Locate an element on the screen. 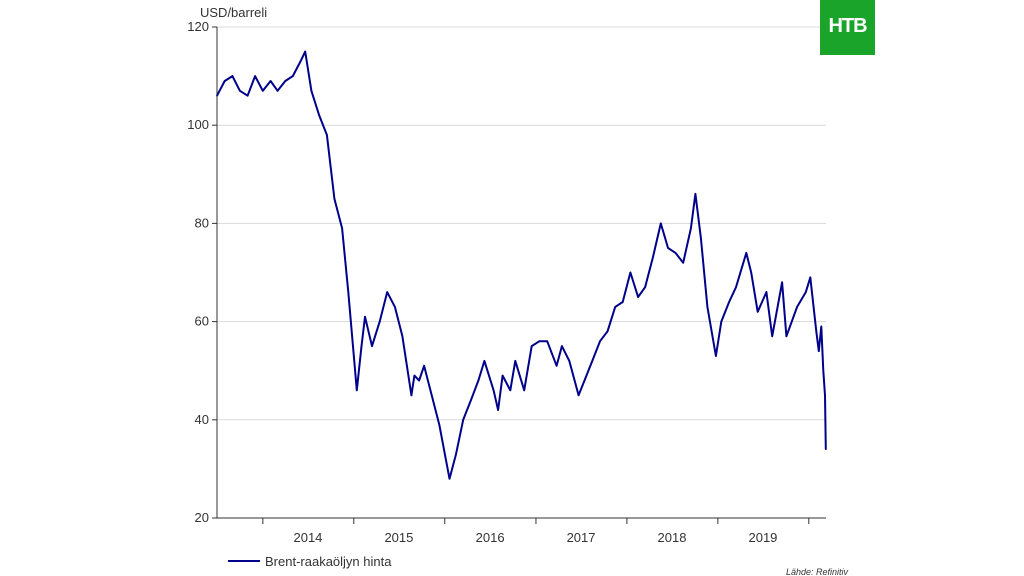  x-tick-label: 2016 is located at coordinates (490, 537).